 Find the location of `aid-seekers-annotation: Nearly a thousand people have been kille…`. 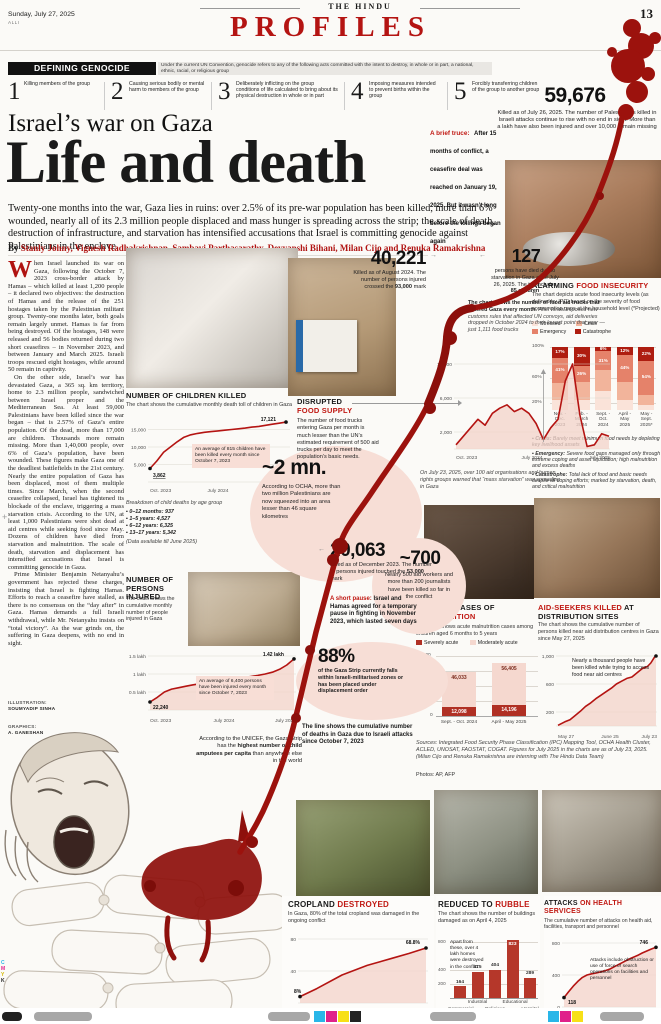

aid-seekers-annotation: Nearly a thousand people have been kille… is located at coordinates (611, 668).